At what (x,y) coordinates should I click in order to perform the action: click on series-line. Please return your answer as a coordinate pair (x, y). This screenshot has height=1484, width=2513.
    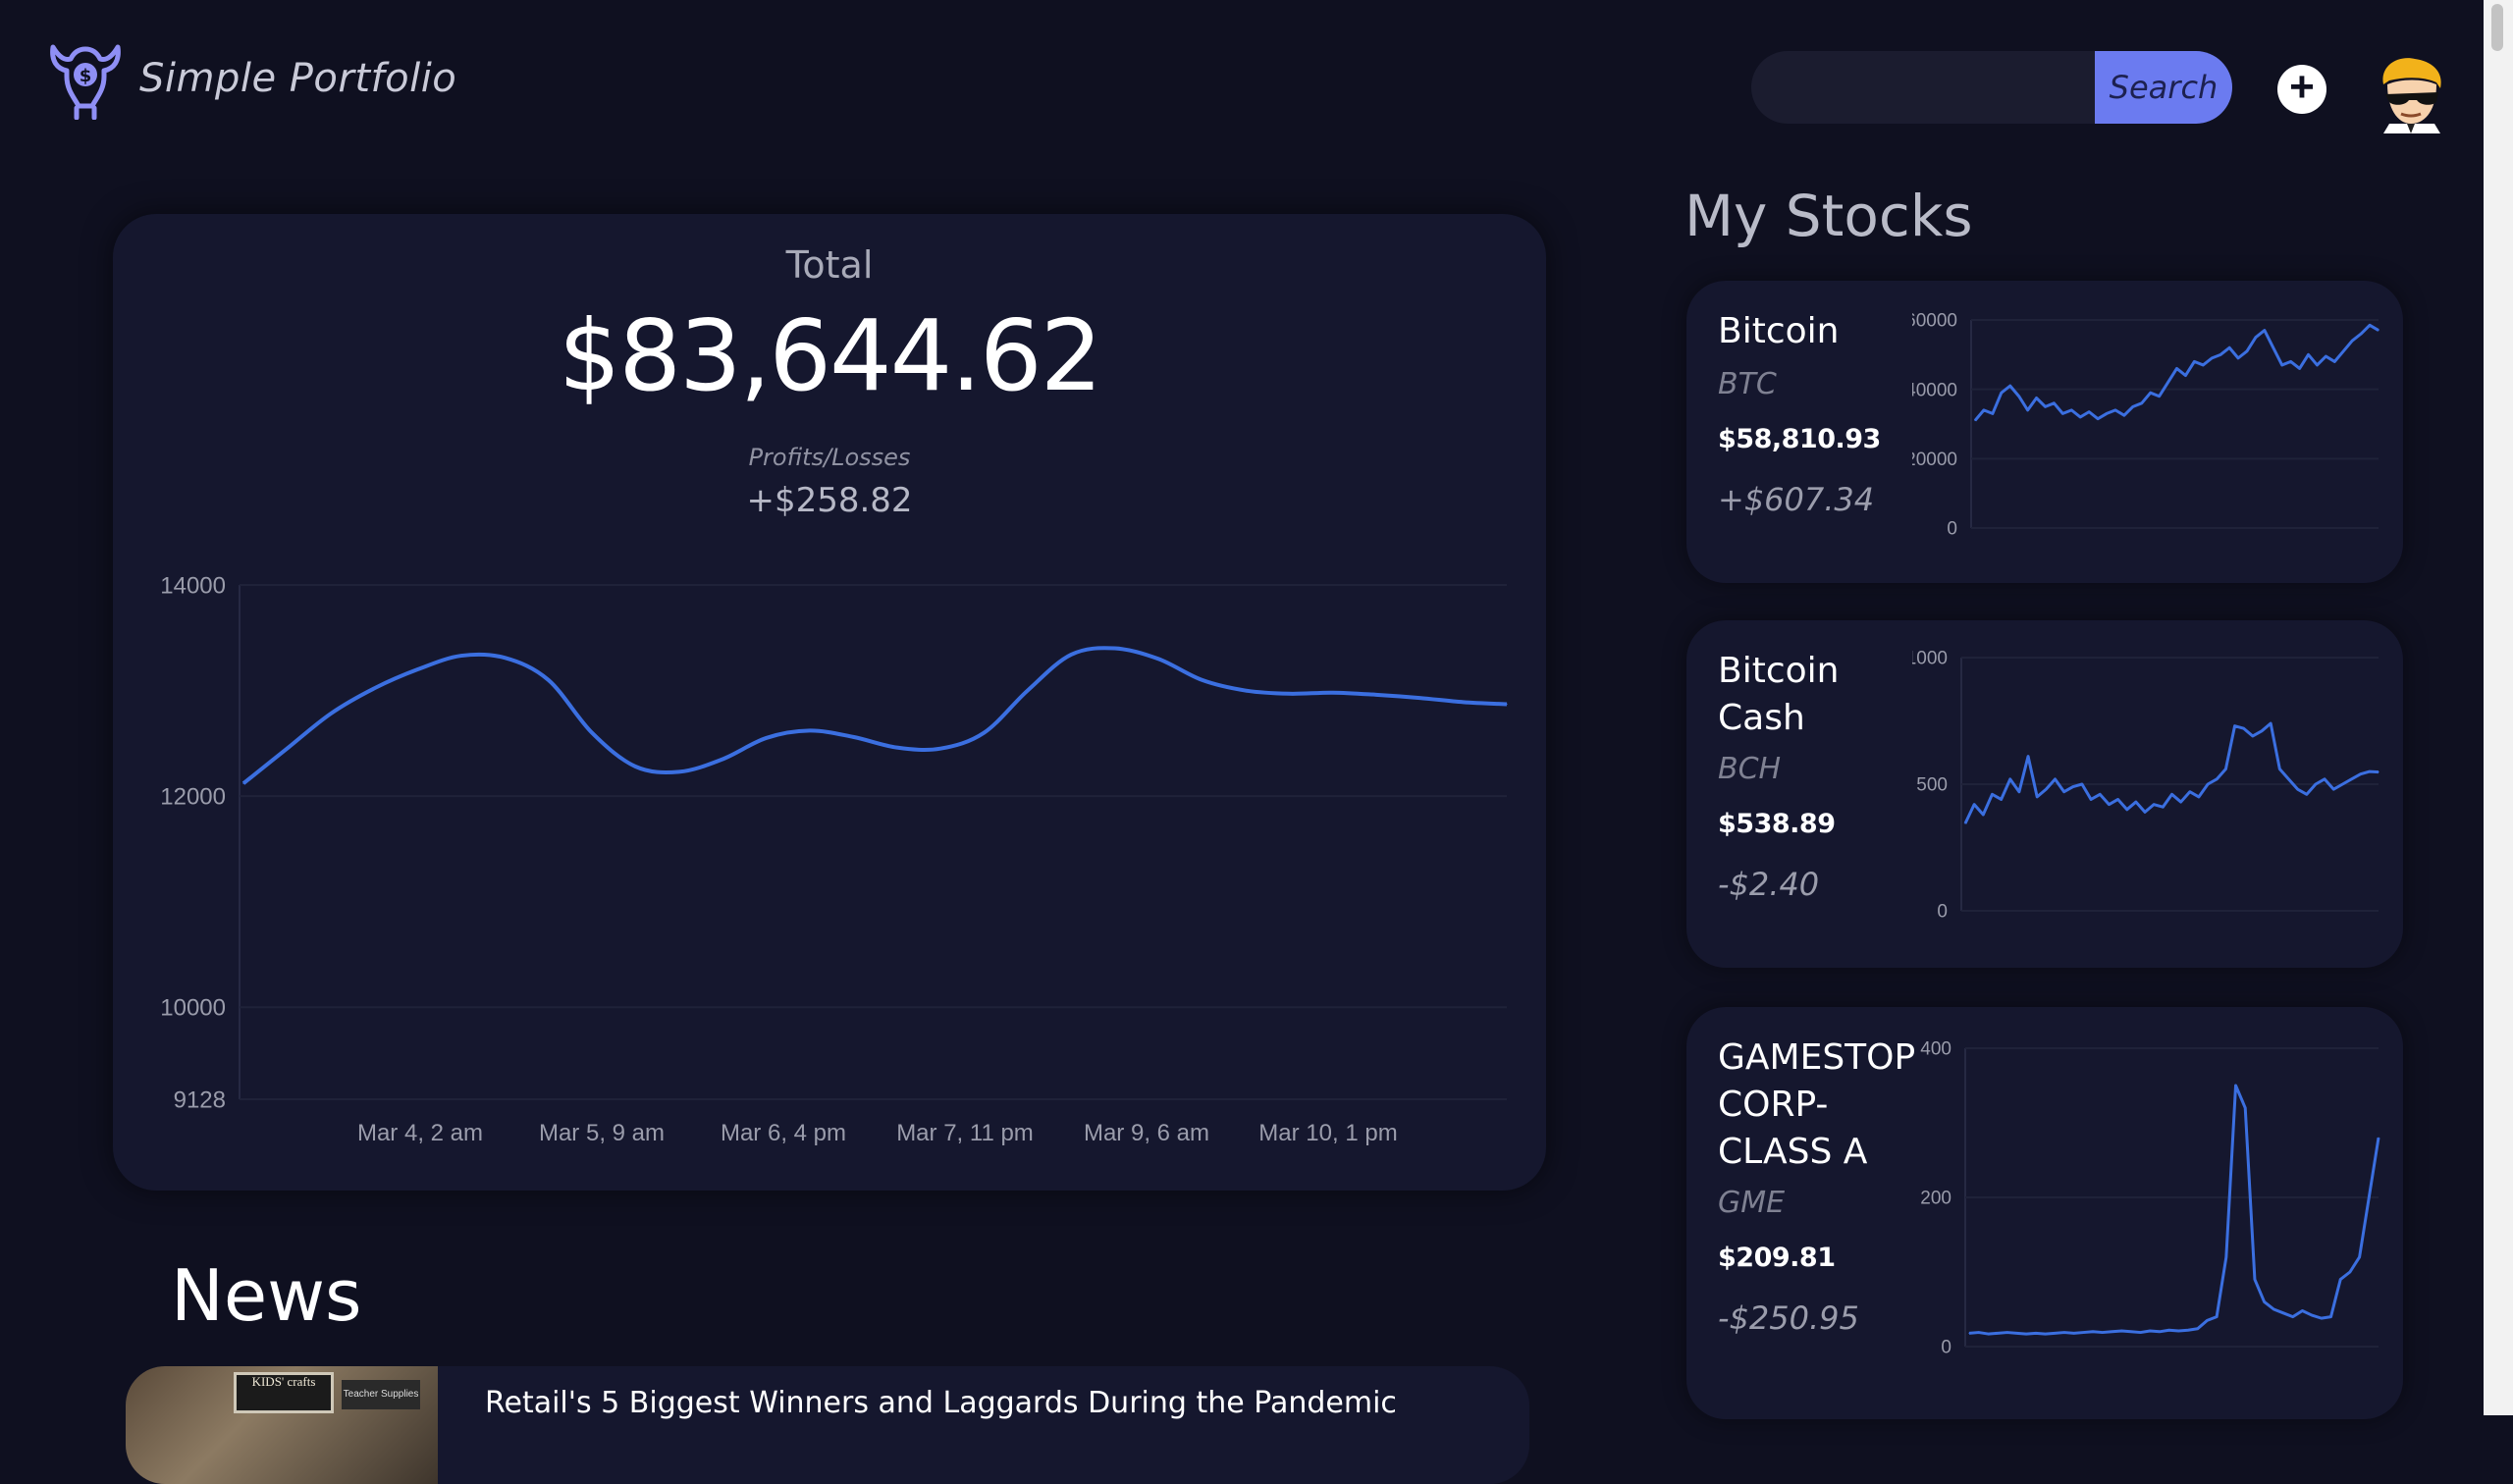
    Looking at the image, I should click on (875, 715).